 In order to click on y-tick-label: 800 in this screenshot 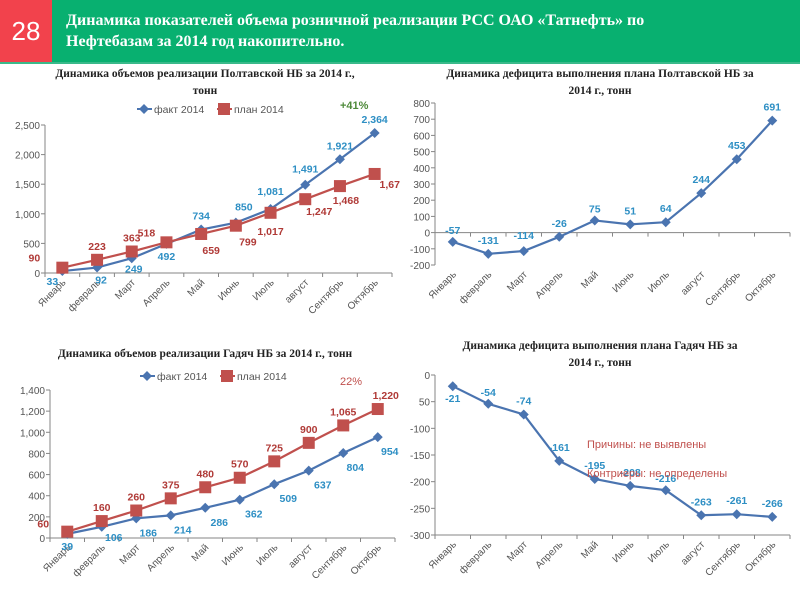, I will do `click(36, 454)`.